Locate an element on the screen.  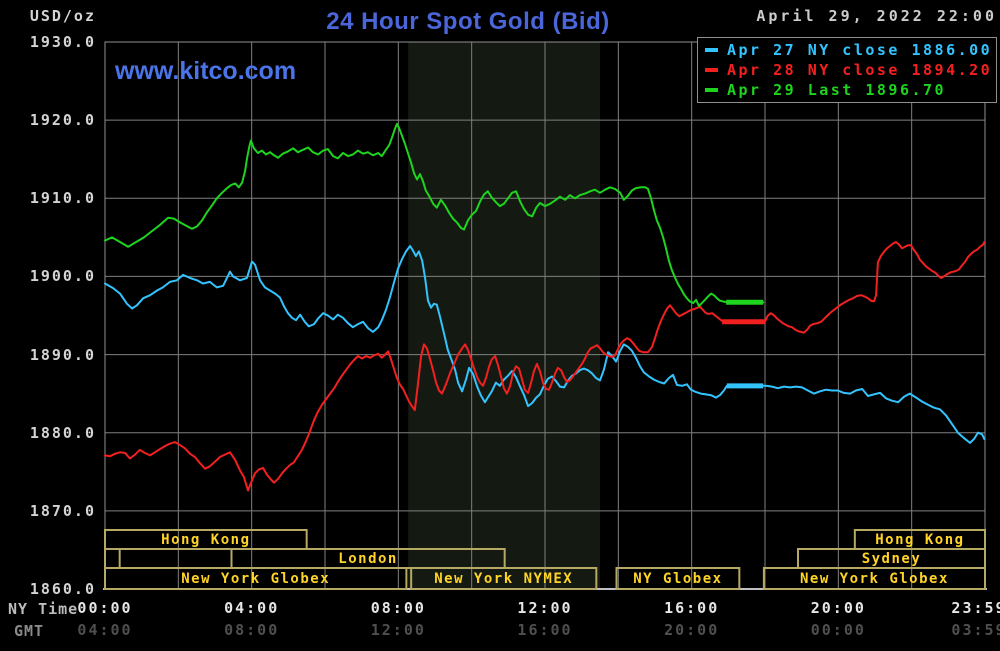
legend-item-apr28: Apr 28 NY close 1894.20 is located at coordinates (847, 70).